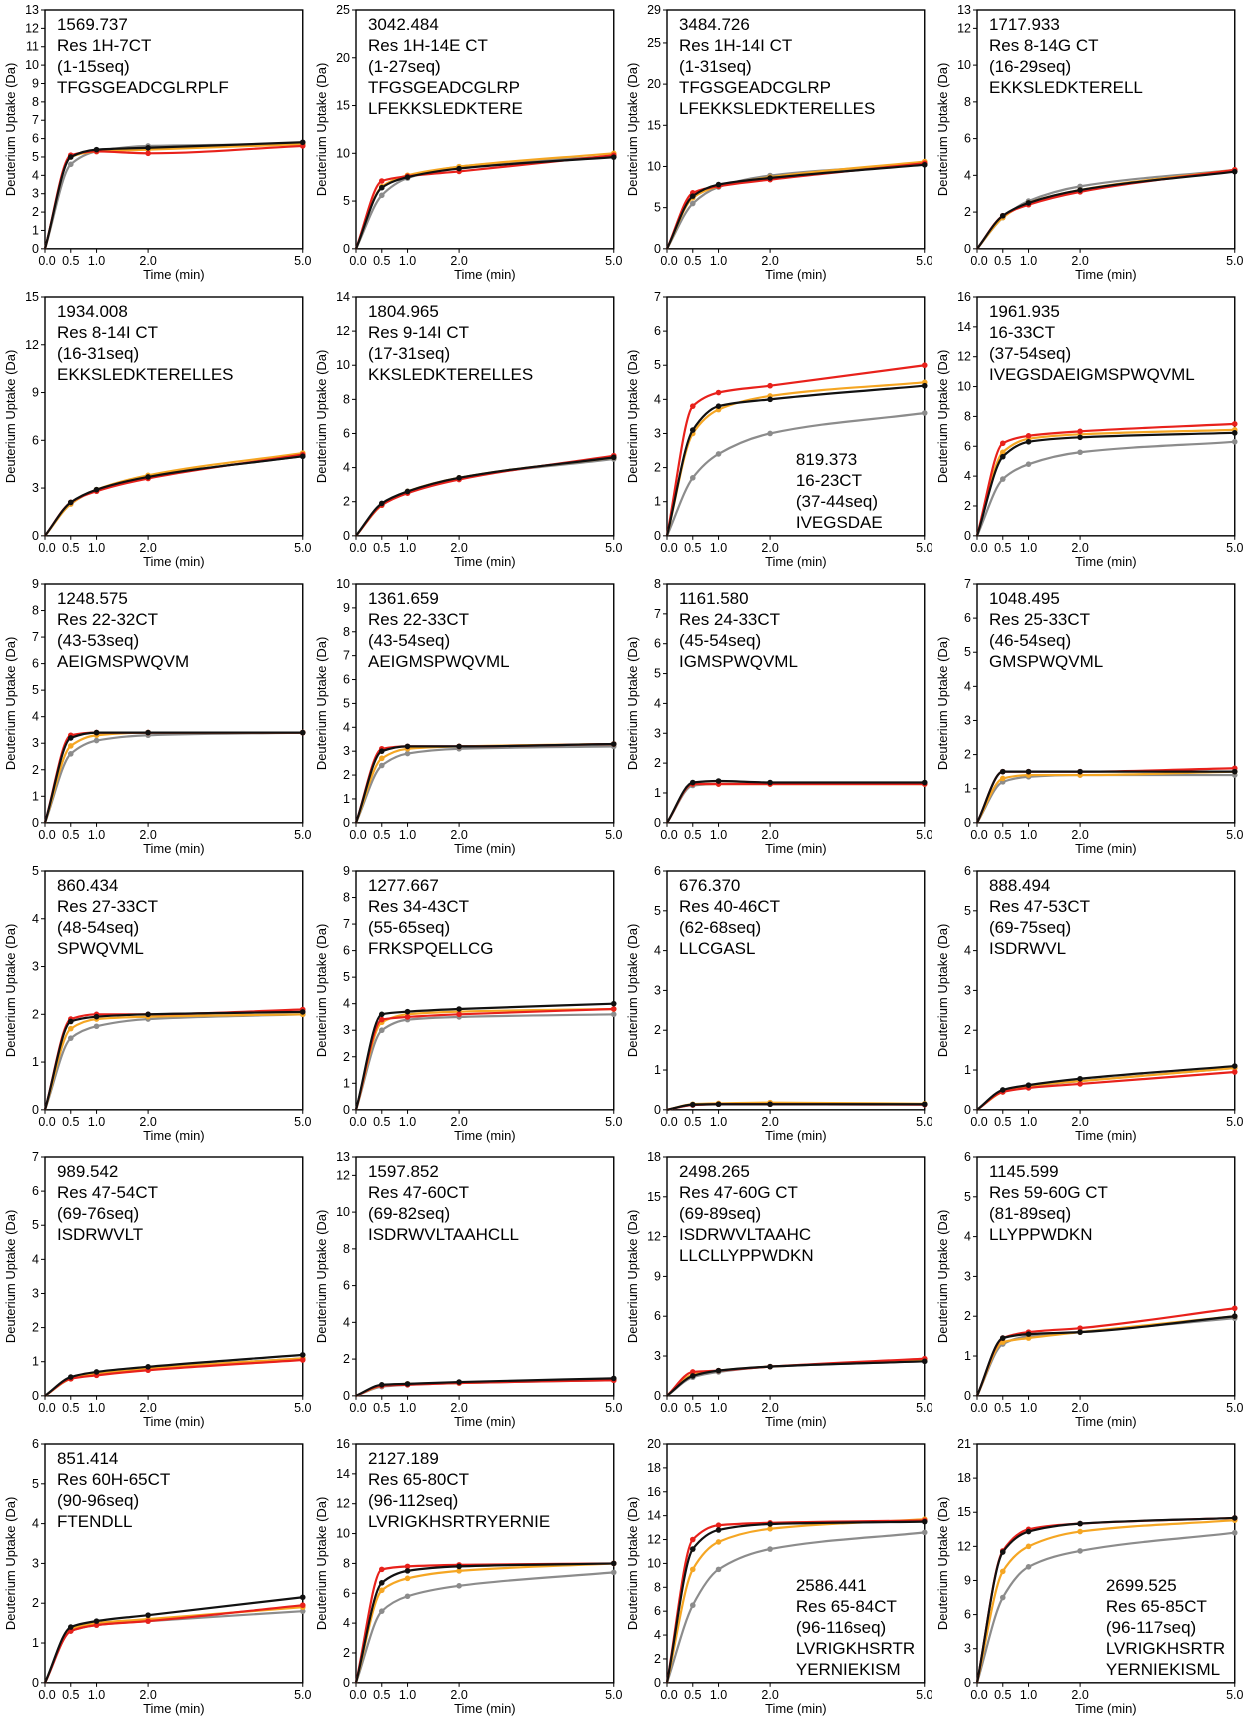 The height and width of the screenshot is (1721, 1243). Describe the element at coordinates (1024, 311) in the screenshot. I see `peptide-info-line: 1961.935` at that location.